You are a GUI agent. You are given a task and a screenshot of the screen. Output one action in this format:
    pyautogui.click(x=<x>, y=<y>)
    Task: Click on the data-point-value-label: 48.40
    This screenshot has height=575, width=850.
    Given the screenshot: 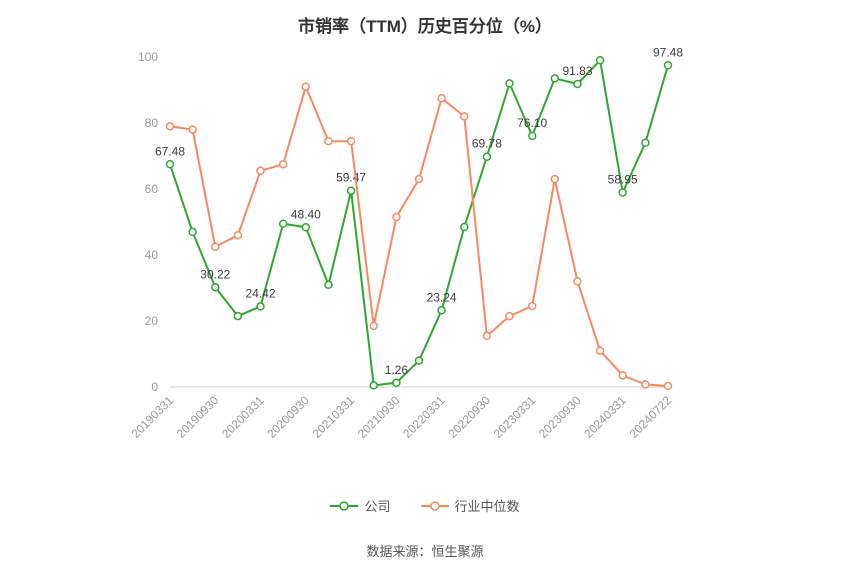 What is the action you would take?
    pyautogui.click(x=306, y=214)
    